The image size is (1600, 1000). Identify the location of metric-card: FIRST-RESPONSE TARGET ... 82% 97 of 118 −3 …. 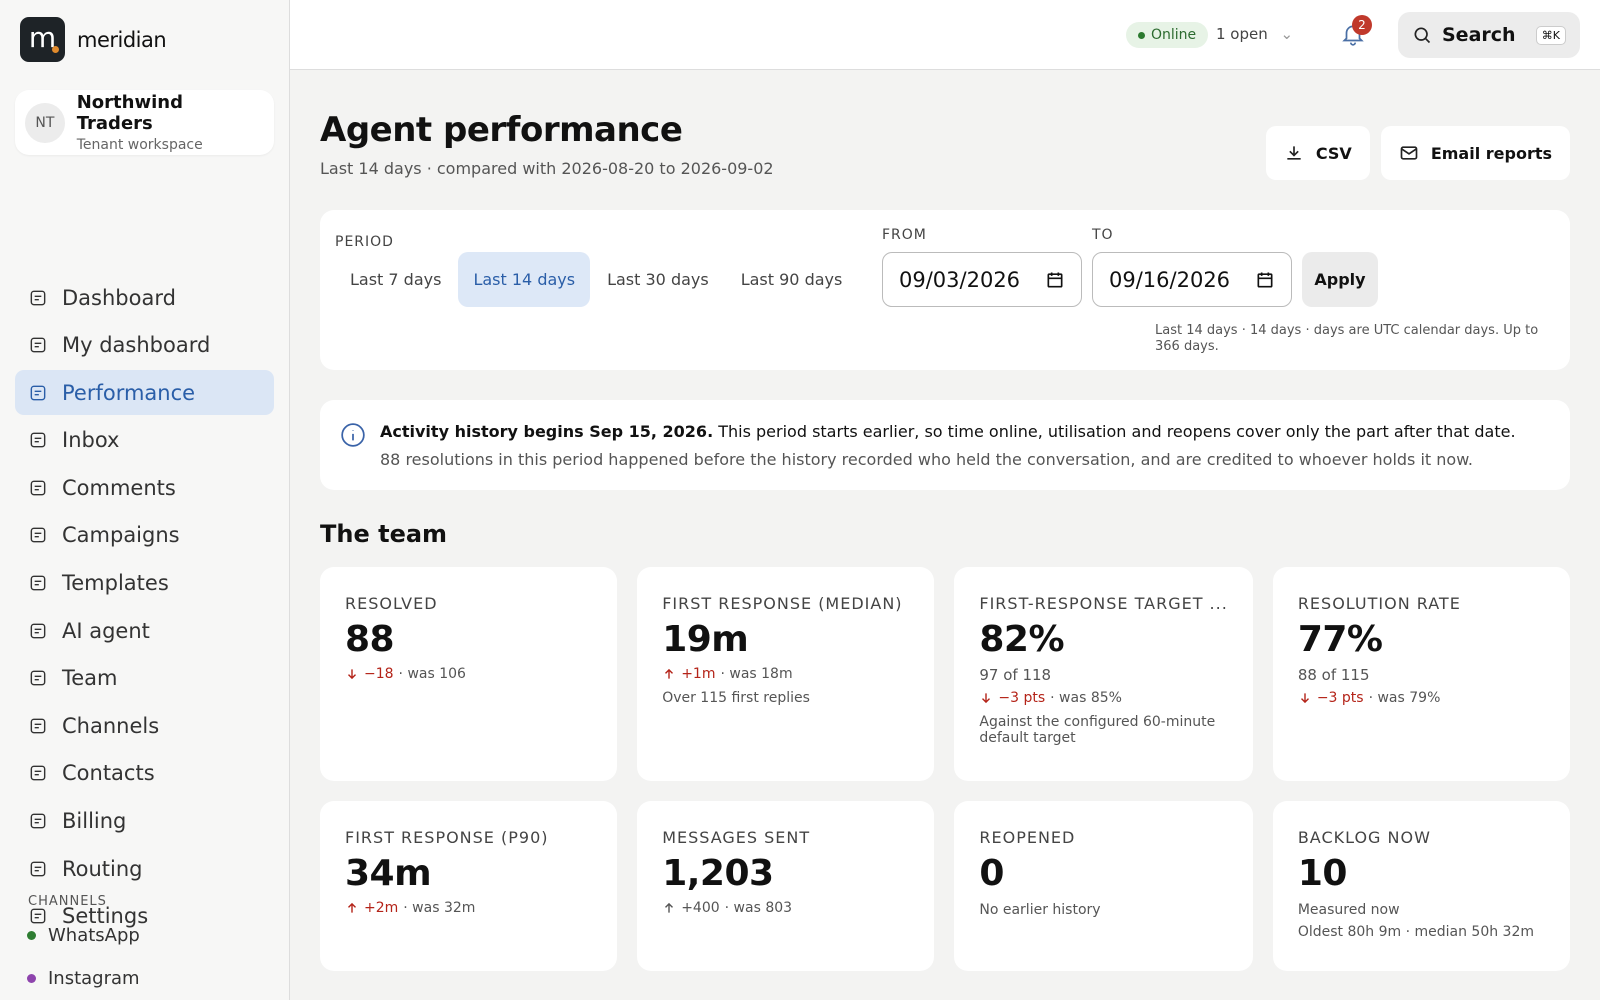
(1103, 674).